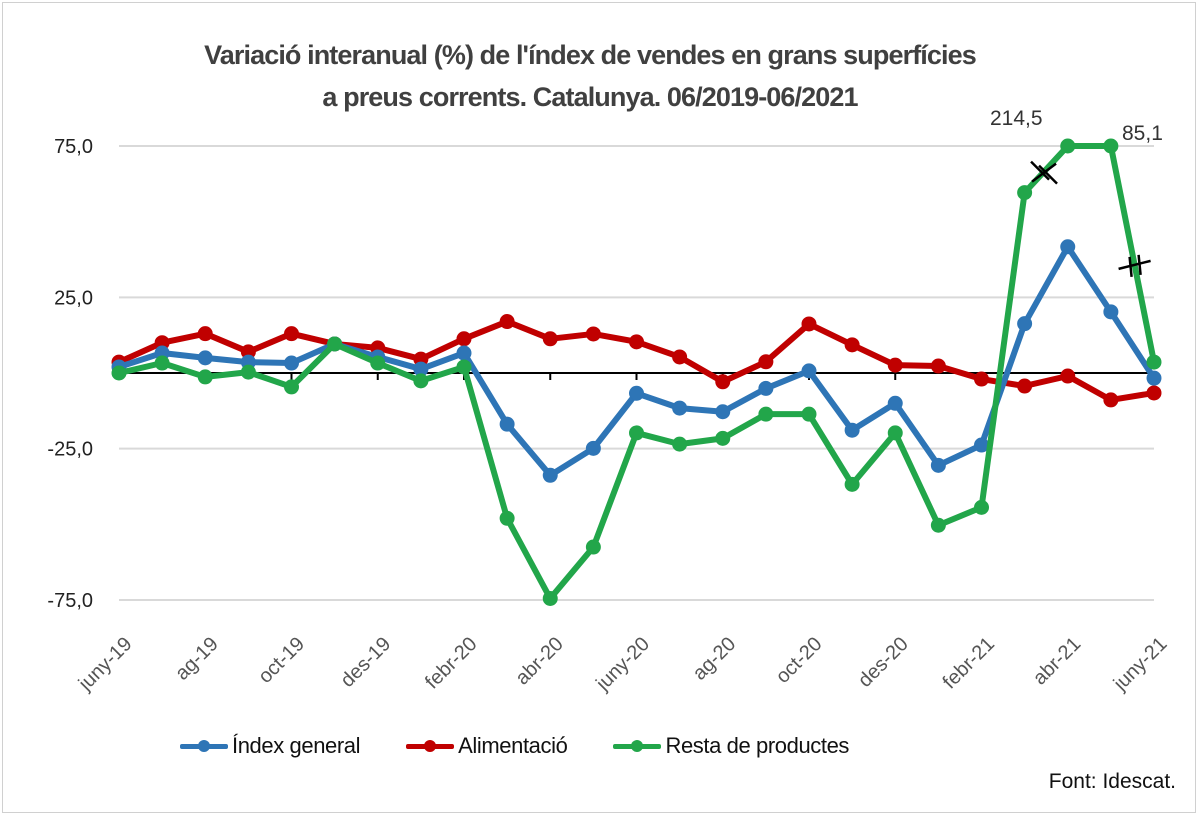 This screenshot has width=1200, height=817. What do you see at coordinates (1090, 218) in the screenshot?
I see `axis-break-markers` at bounding box center [1090, 218].